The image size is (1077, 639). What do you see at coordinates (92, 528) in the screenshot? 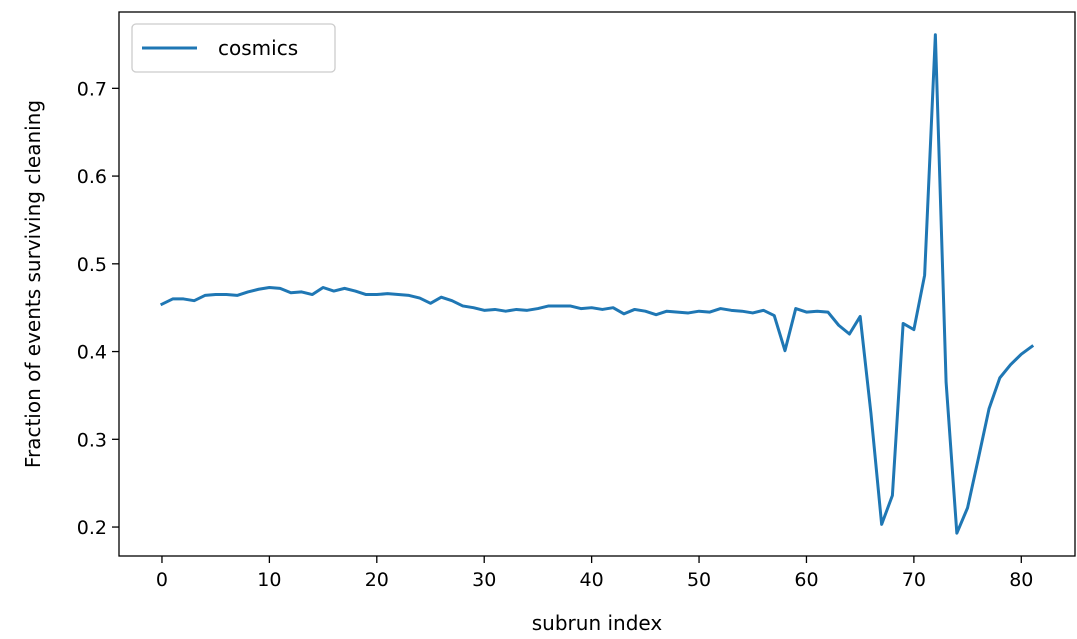
I see `y-tick-label: 0.2` at bounding box center [92, 528].